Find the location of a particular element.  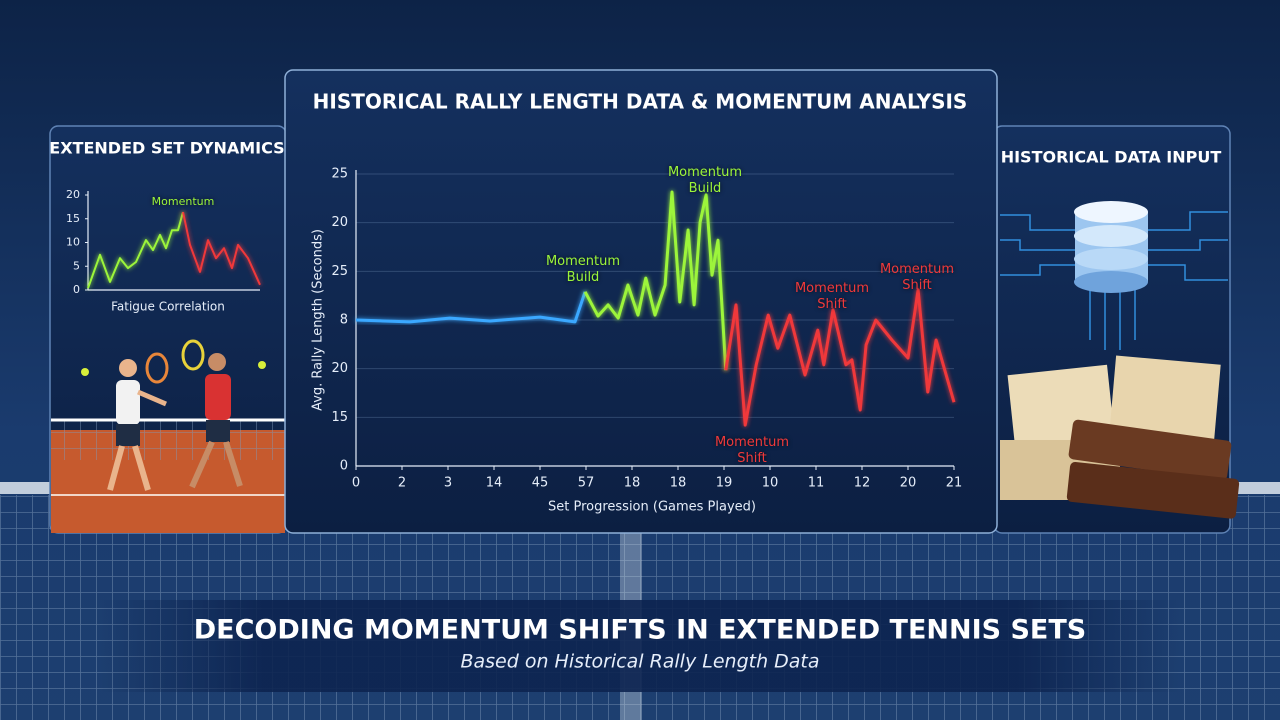

x-tick-label: 14 is located at coordinates (494, 483).